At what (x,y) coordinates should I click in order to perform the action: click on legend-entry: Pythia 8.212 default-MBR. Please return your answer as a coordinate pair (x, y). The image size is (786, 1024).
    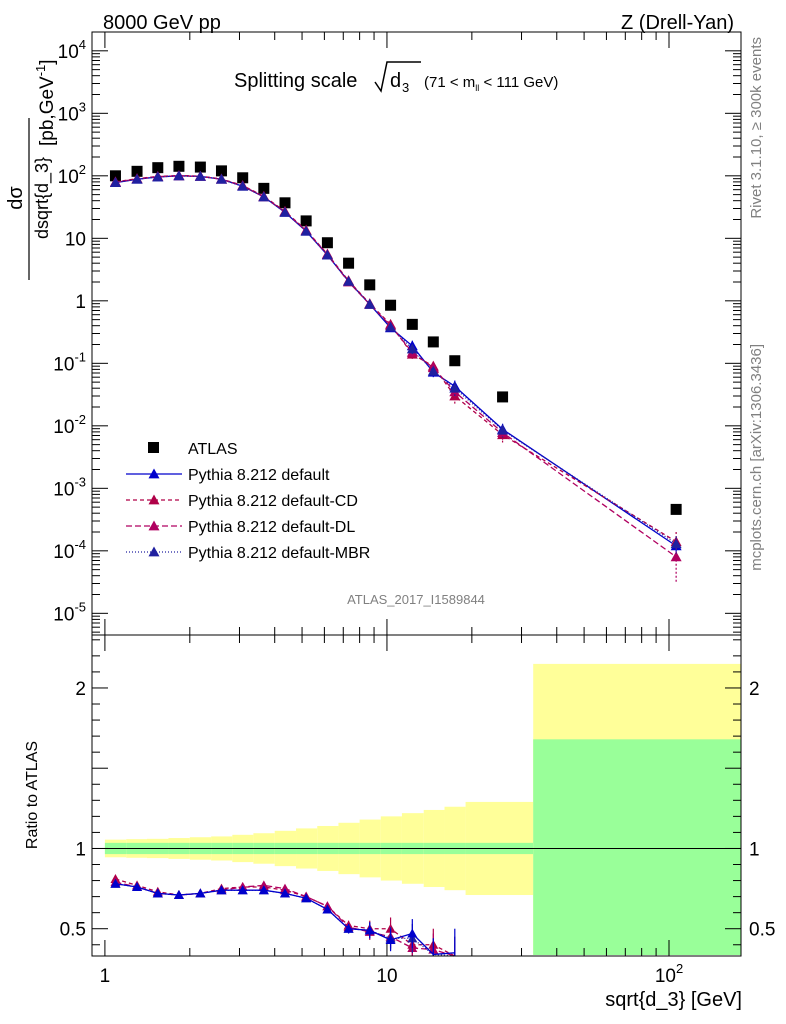
    Looking at the image, I should click on (248, 553).